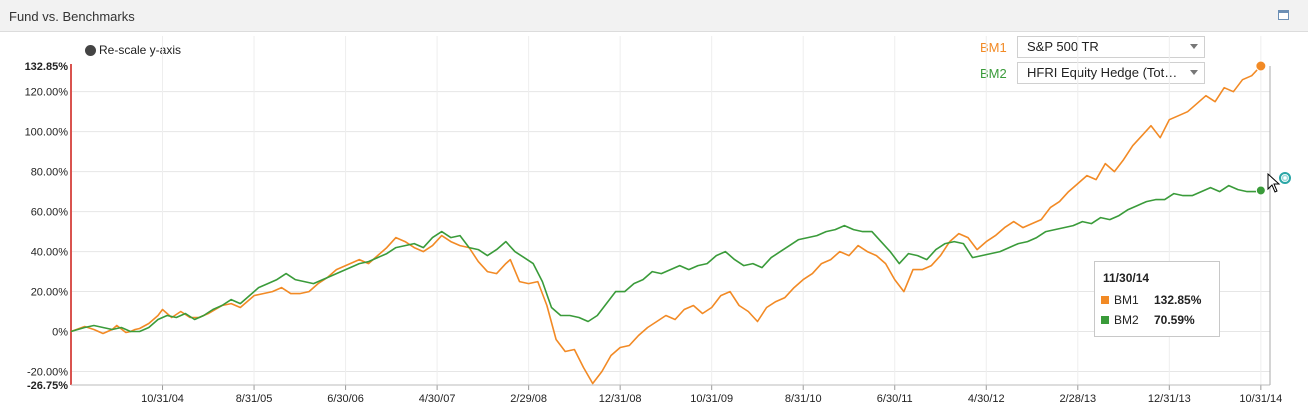 The width and height of the screenshot is (1308, 420). I want to click on y-tick-label: 80.00%, so click(50, 173).